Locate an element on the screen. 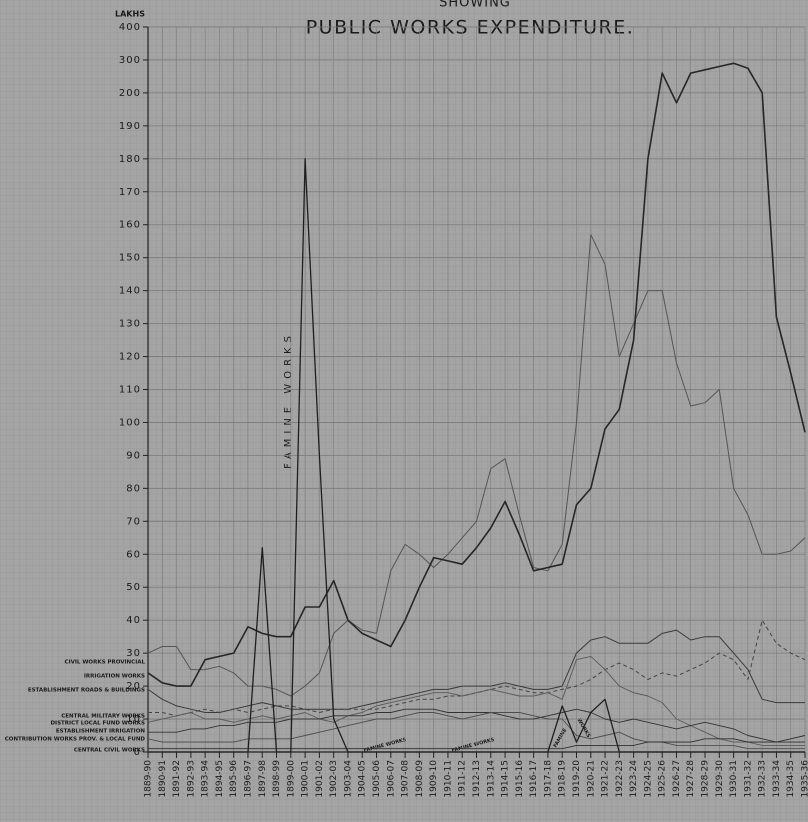  y-tick-label: 190 is located at coordinates (130, 126).